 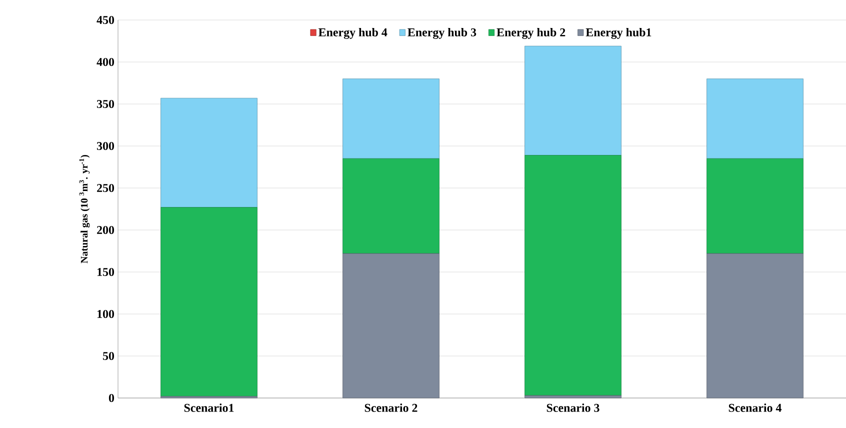 I want to click on y-tick-label: 100, so click(x=106, y=314).